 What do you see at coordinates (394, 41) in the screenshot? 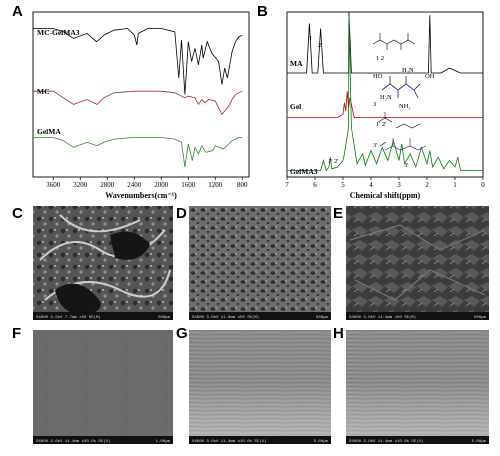
I see `ma-structure` at bounding box center [394, 41].